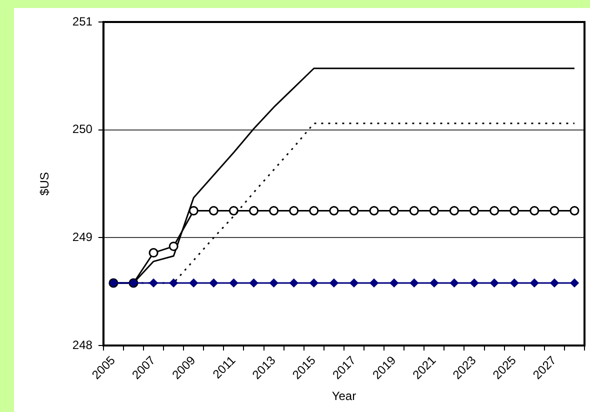  I want to click on x-axis-title: Year, so click(344, 396).